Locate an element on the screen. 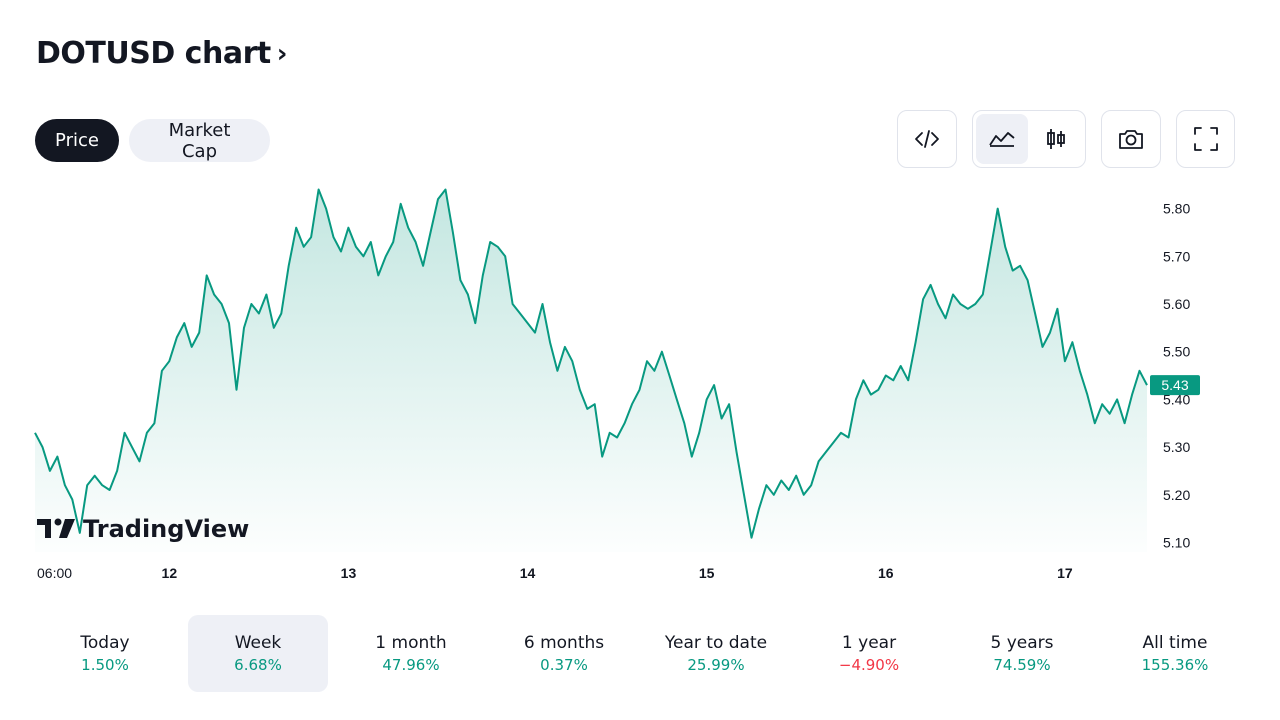 Image resolution: width=1280 pixels, height=720 pixels. page-title: DOTUSD chart › is located at coordinates (161, 53).